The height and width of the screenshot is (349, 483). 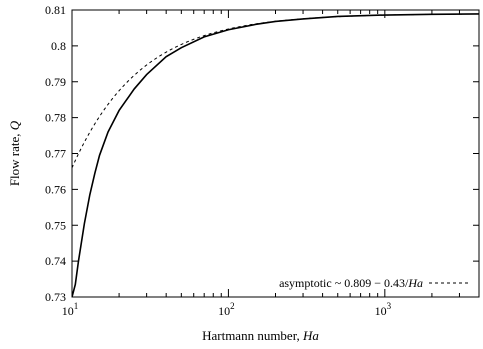 I want to click on x-tick-label: 10¹, so click(x=70, y=309).